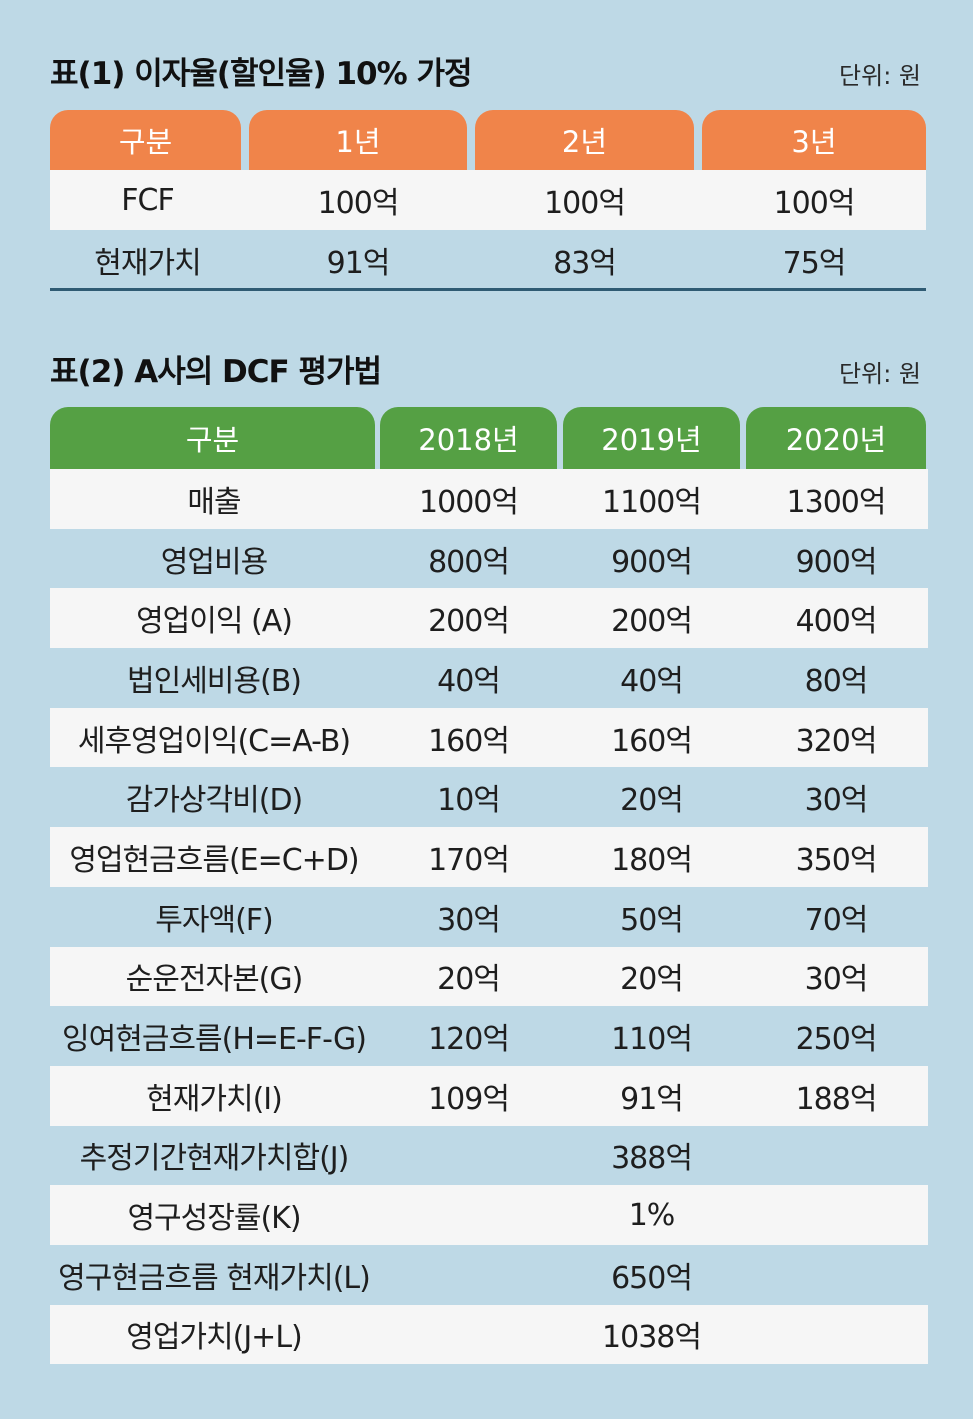  Describe the element at coordinates (836, 681) in the screenshot. I see `table2-cell: 80억` at that location.